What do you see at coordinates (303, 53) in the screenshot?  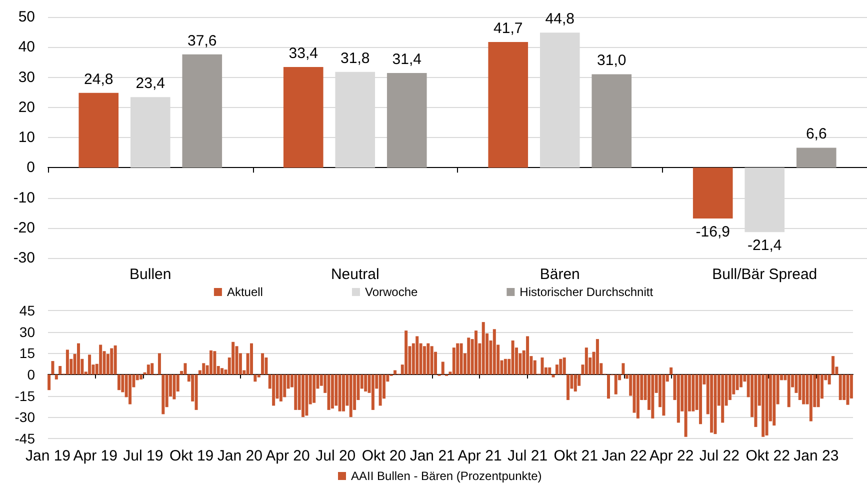 I see `data-label: 33,4` at bounding box center [303, 53].